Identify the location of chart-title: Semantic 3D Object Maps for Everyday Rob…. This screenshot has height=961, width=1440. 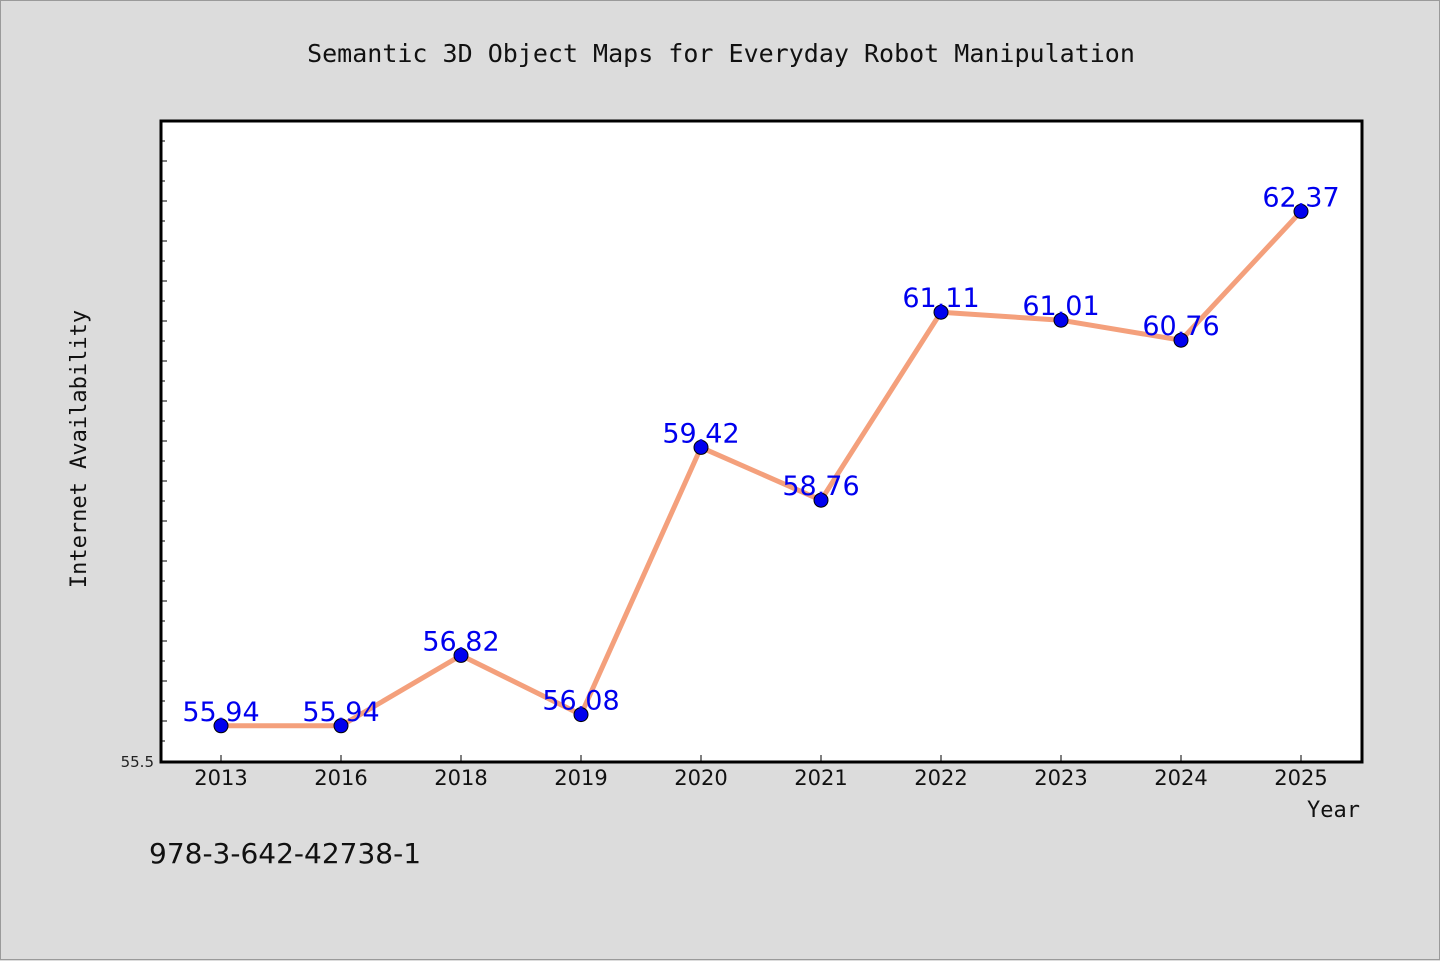
(721, 53).